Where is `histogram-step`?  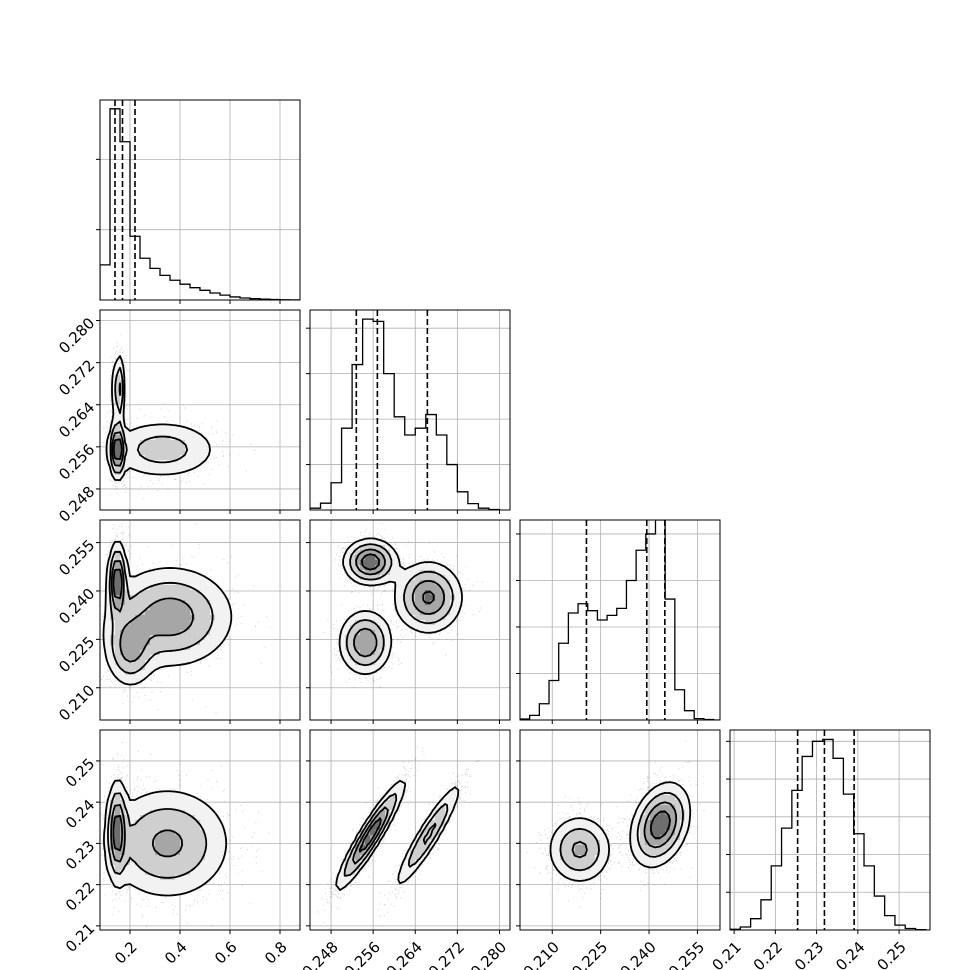
histogram-step is located at coordinates (405, 414).